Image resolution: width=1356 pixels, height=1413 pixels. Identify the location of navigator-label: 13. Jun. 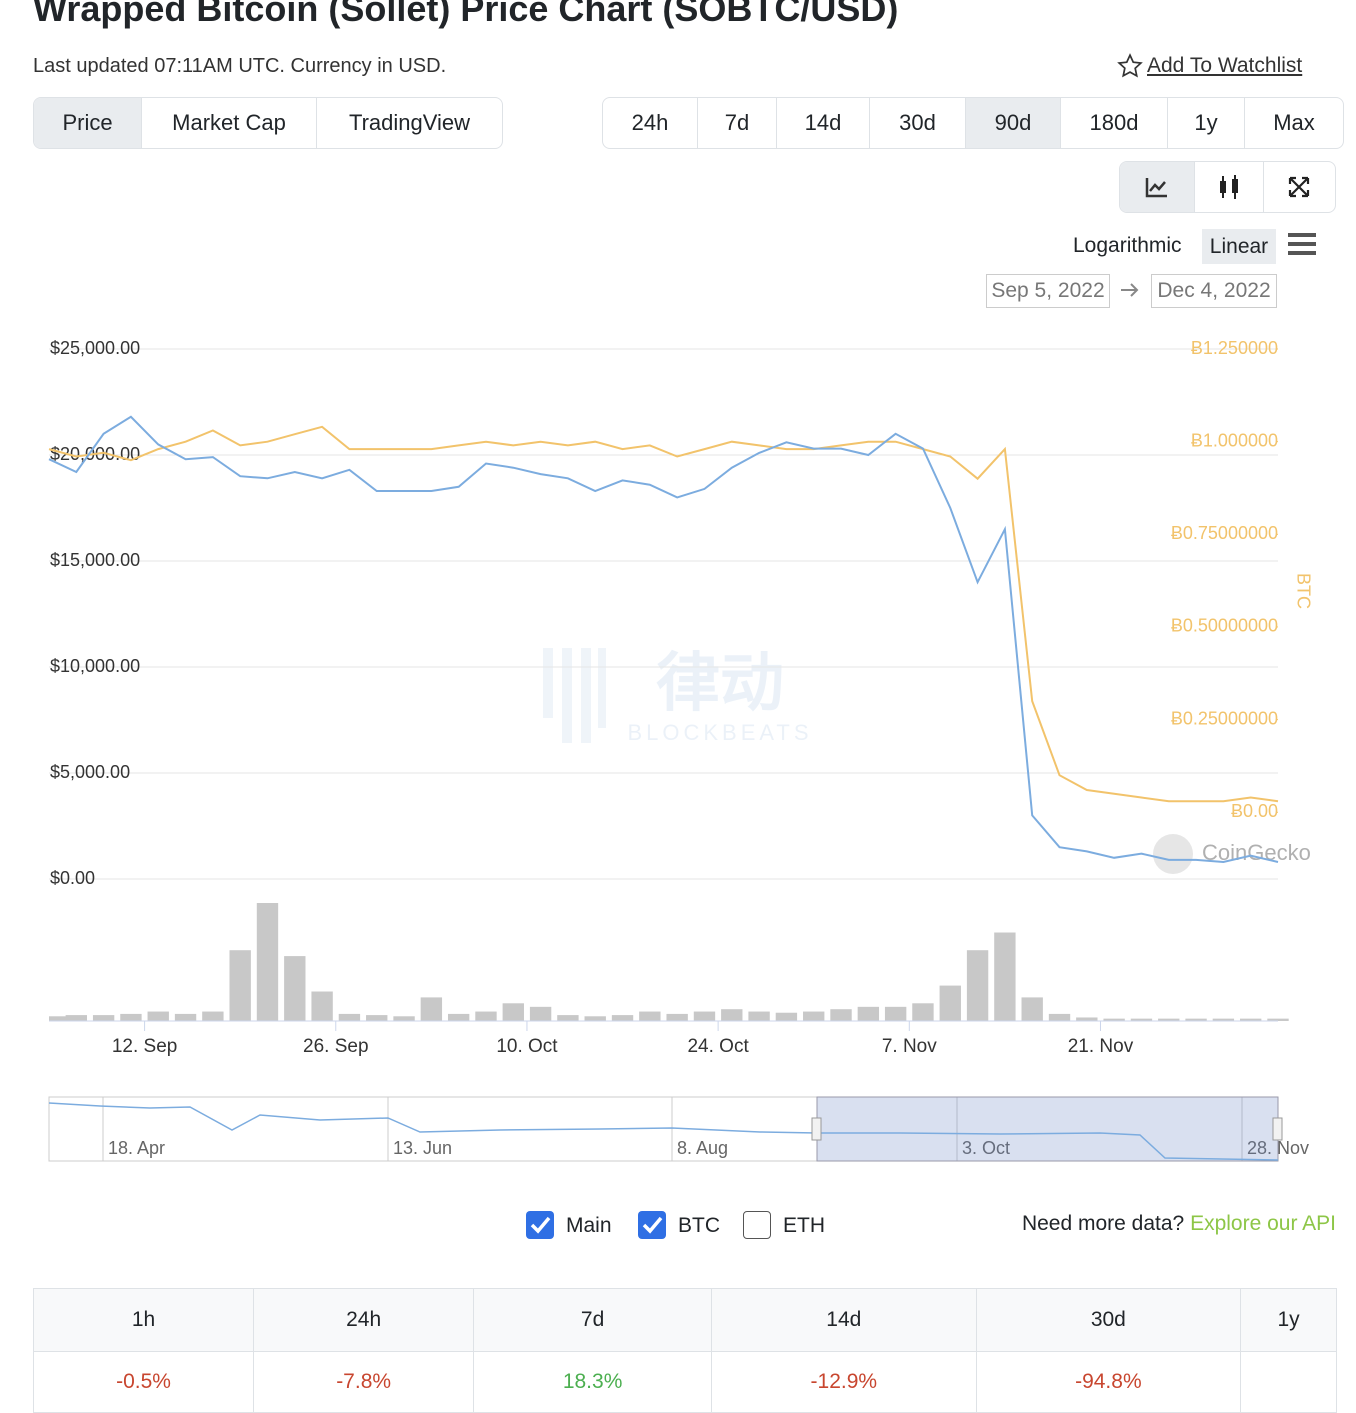
(422, 1148).